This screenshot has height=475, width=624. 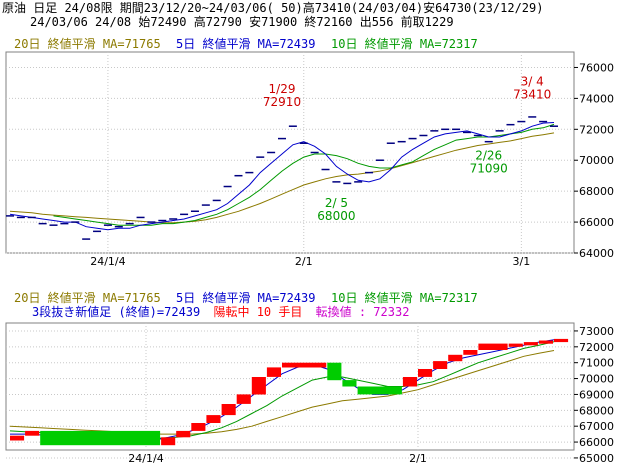 What do you see at coordinates (596, 347) in the screenshot?
I see `p2-ytick-label: 72000` at bounding box center [596, 347].